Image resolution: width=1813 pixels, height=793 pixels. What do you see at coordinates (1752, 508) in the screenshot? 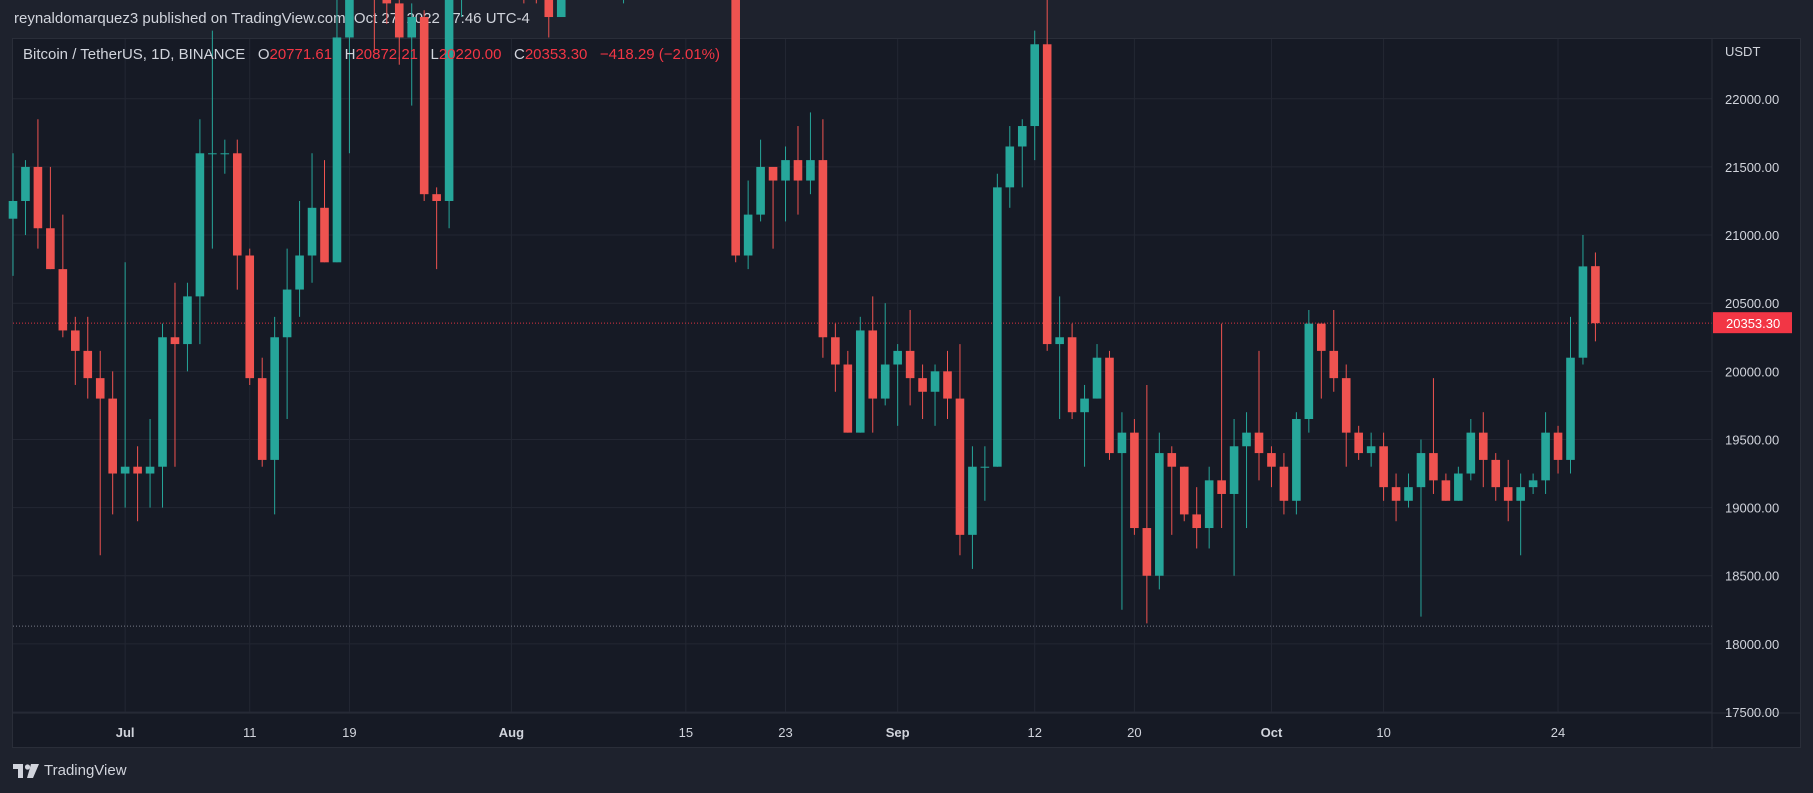
I see `price-axis-label: 19000.00` at bounding box center [1752, 508].